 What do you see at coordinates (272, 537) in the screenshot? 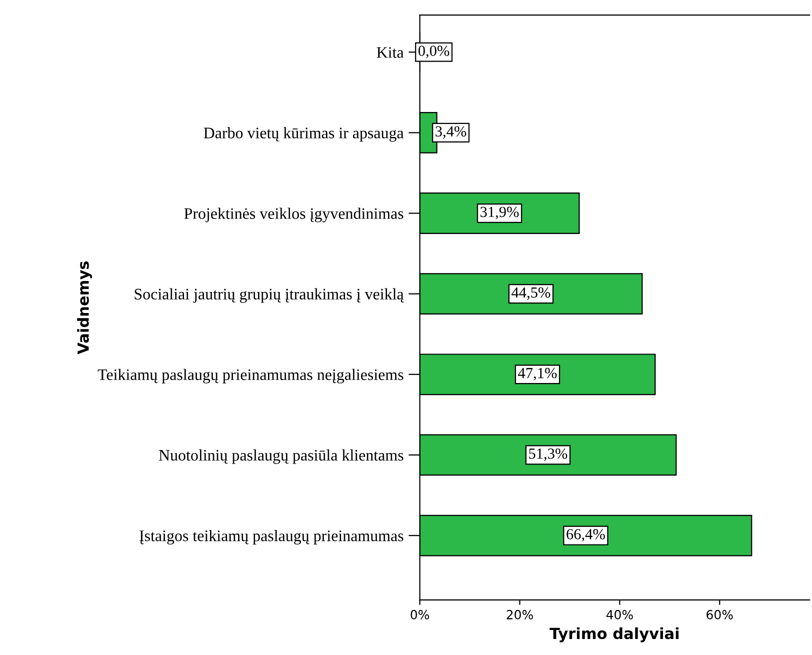
I see `y-tick-label: Įstaigos teikiamų paslaugų prieinamumas` at bounding box center [272, 537].